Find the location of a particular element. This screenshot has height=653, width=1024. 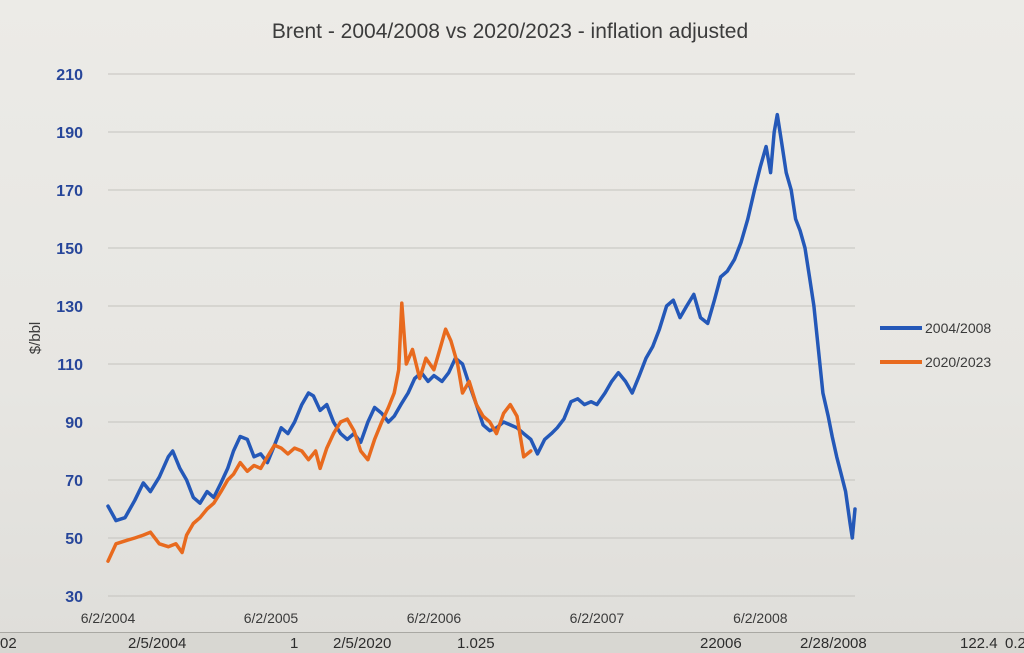

y-axis-label: $/bbl is located at coordinates (35, 338).